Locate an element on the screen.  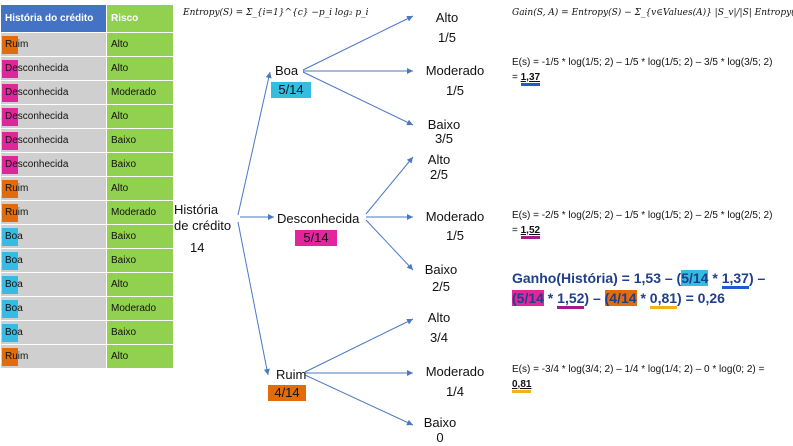
gain-part2: * is located at coordinates (715, 278).